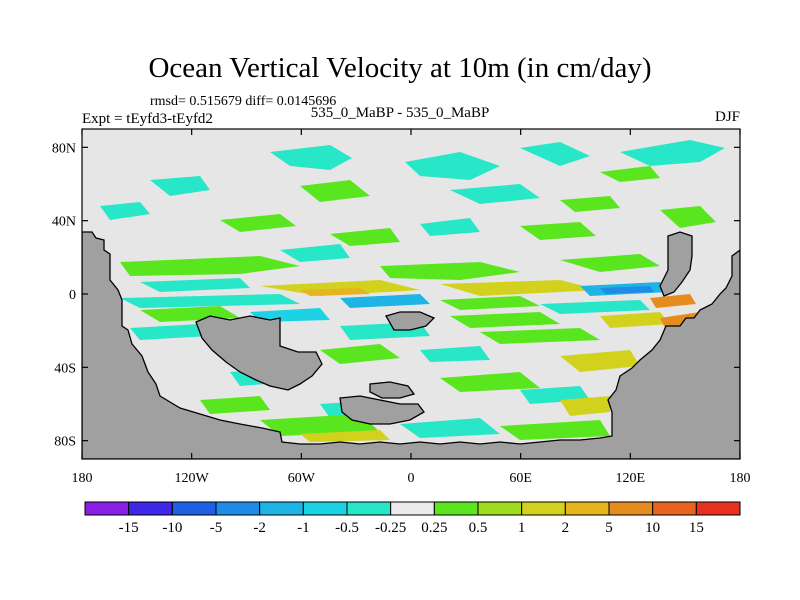 The width and height of the screenshot is (800, 600). What do you see at coordinates (522, 528) in the screenshot?
I see `colorbar-label: 1` at bounding box center [522, 528].